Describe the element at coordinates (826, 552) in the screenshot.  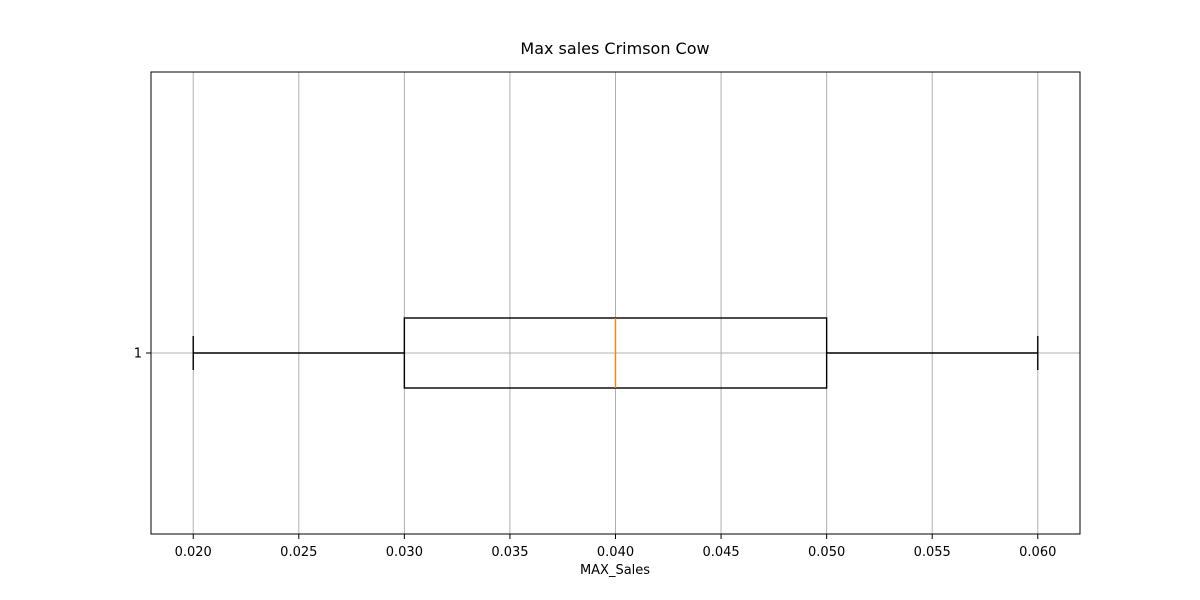
I see `x-tick-label: 0.050` at that location.